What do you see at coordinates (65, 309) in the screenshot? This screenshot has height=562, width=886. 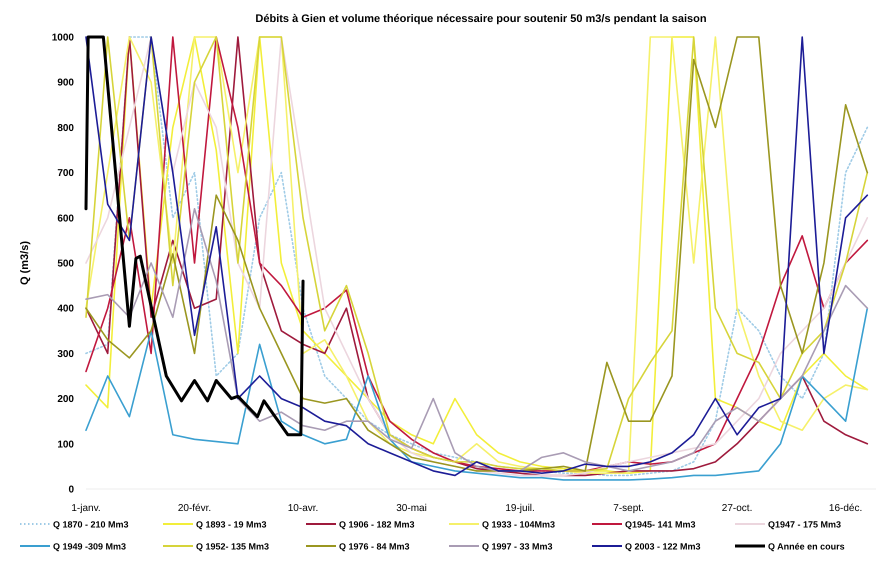 I see `y-tick-label: 400` at bounding box center [65, 309].